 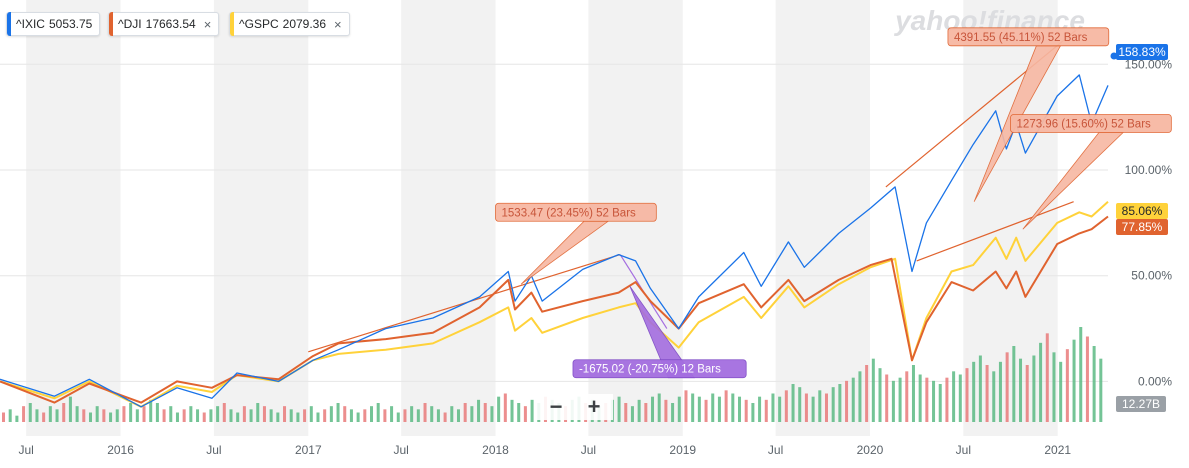 I want to click on legend-item-ixic: ^IXIC 5053.75, so click(x=53, y=24).